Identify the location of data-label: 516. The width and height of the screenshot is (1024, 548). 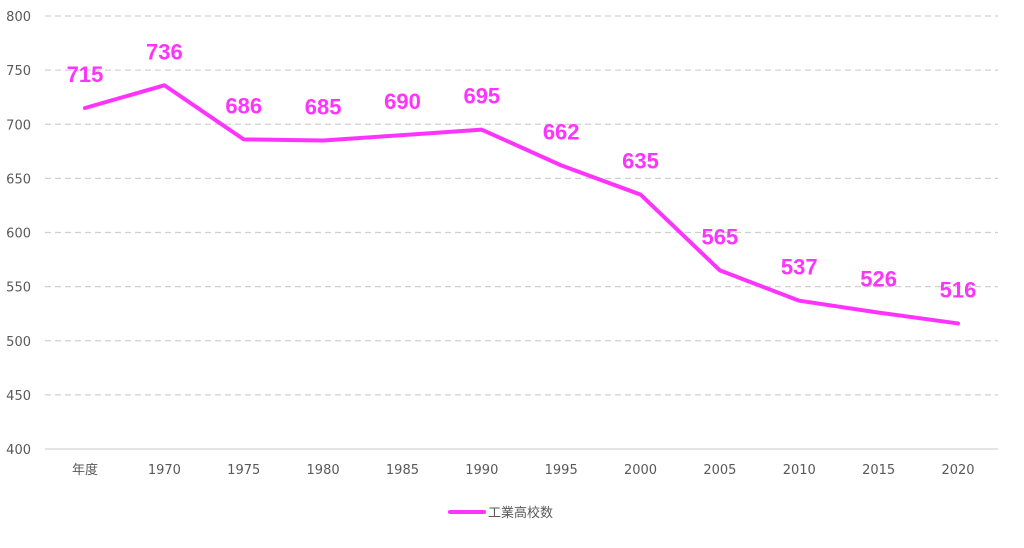
(958, 289).